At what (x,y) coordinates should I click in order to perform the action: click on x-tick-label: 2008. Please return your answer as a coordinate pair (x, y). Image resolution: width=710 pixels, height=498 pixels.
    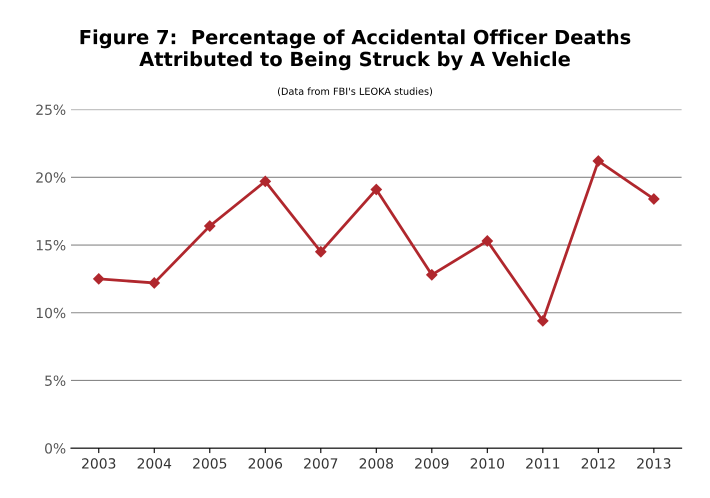
    Looking at the image, I should click on (377, 463).